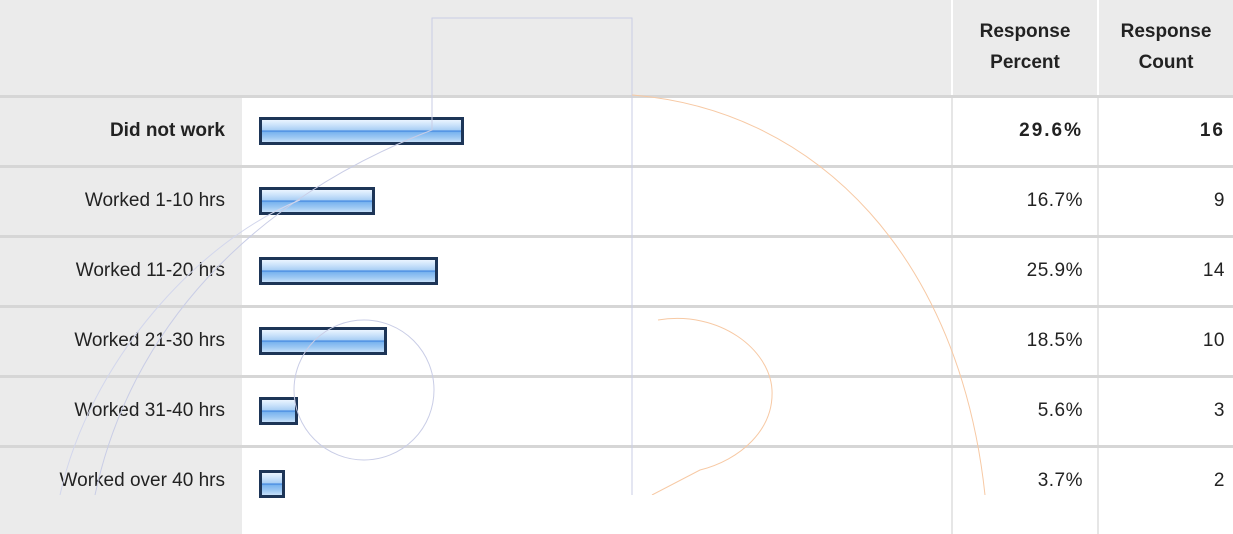 This screenshot has width=1233, height=534. I want to click on table-row: Worked 31-40 hrs 5.6% 3, so click(616, 410).